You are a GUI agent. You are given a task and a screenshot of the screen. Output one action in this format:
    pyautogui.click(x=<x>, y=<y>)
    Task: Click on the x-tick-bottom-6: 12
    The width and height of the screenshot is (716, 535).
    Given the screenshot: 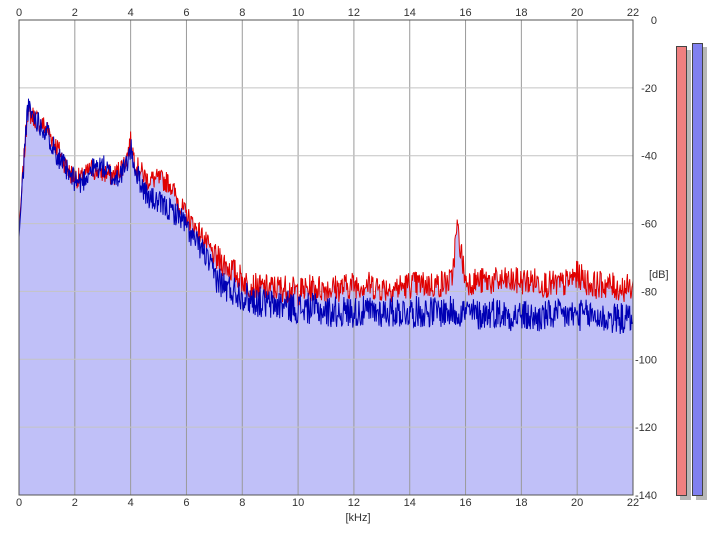 What is the action you would take?
    pyautogui.click(x=354, y=503)
    